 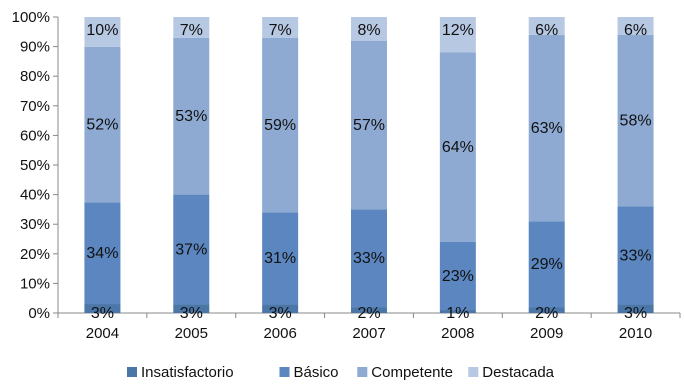 I want to click on data-label: 59%, so click(x=280, y=125).